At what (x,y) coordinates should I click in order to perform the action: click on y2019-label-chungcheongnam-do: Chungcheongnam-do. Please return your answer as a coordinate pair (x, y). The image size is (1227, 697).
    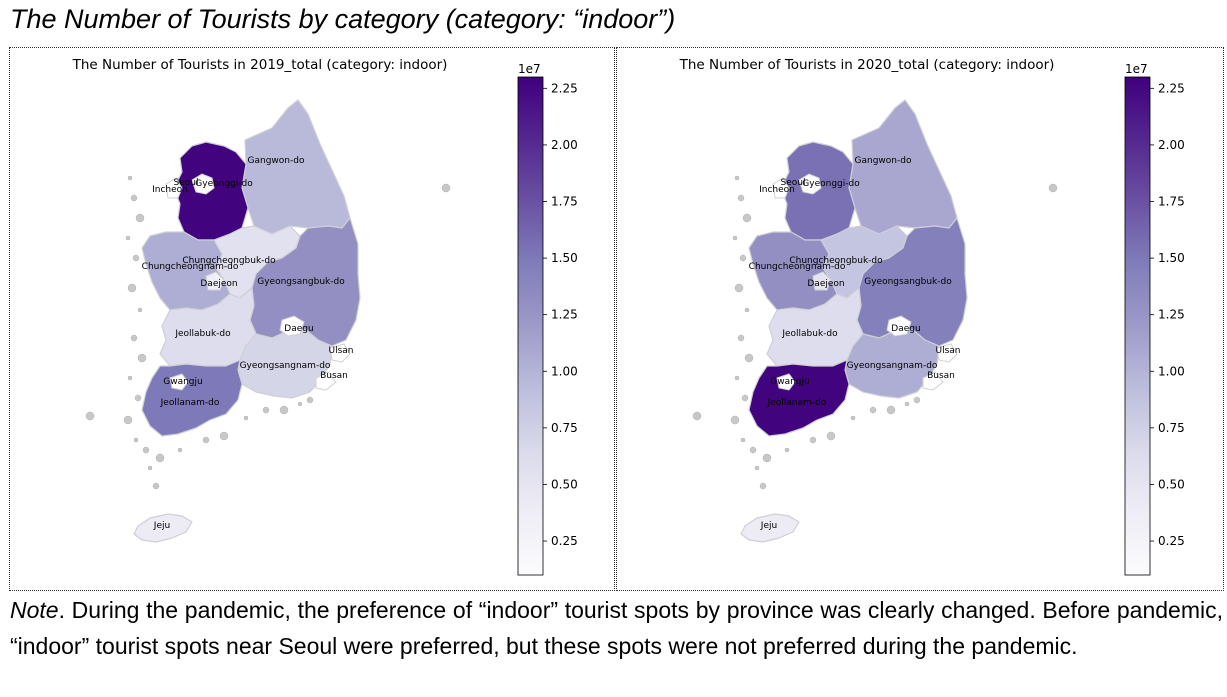
    Looking at the image, I should click on (190, 267).